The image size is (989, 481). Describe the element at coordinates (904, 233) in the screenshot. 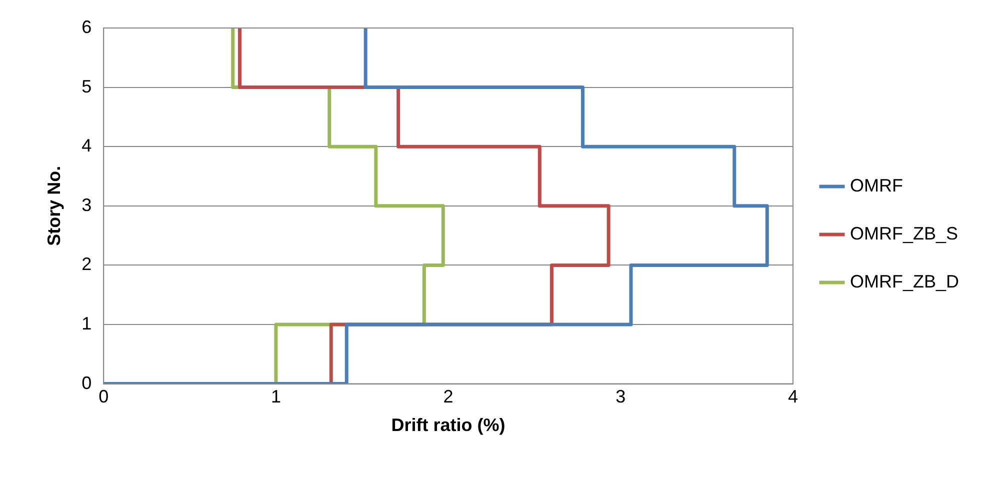

I see `legend-label: OMRF_ZB_S` at that location.